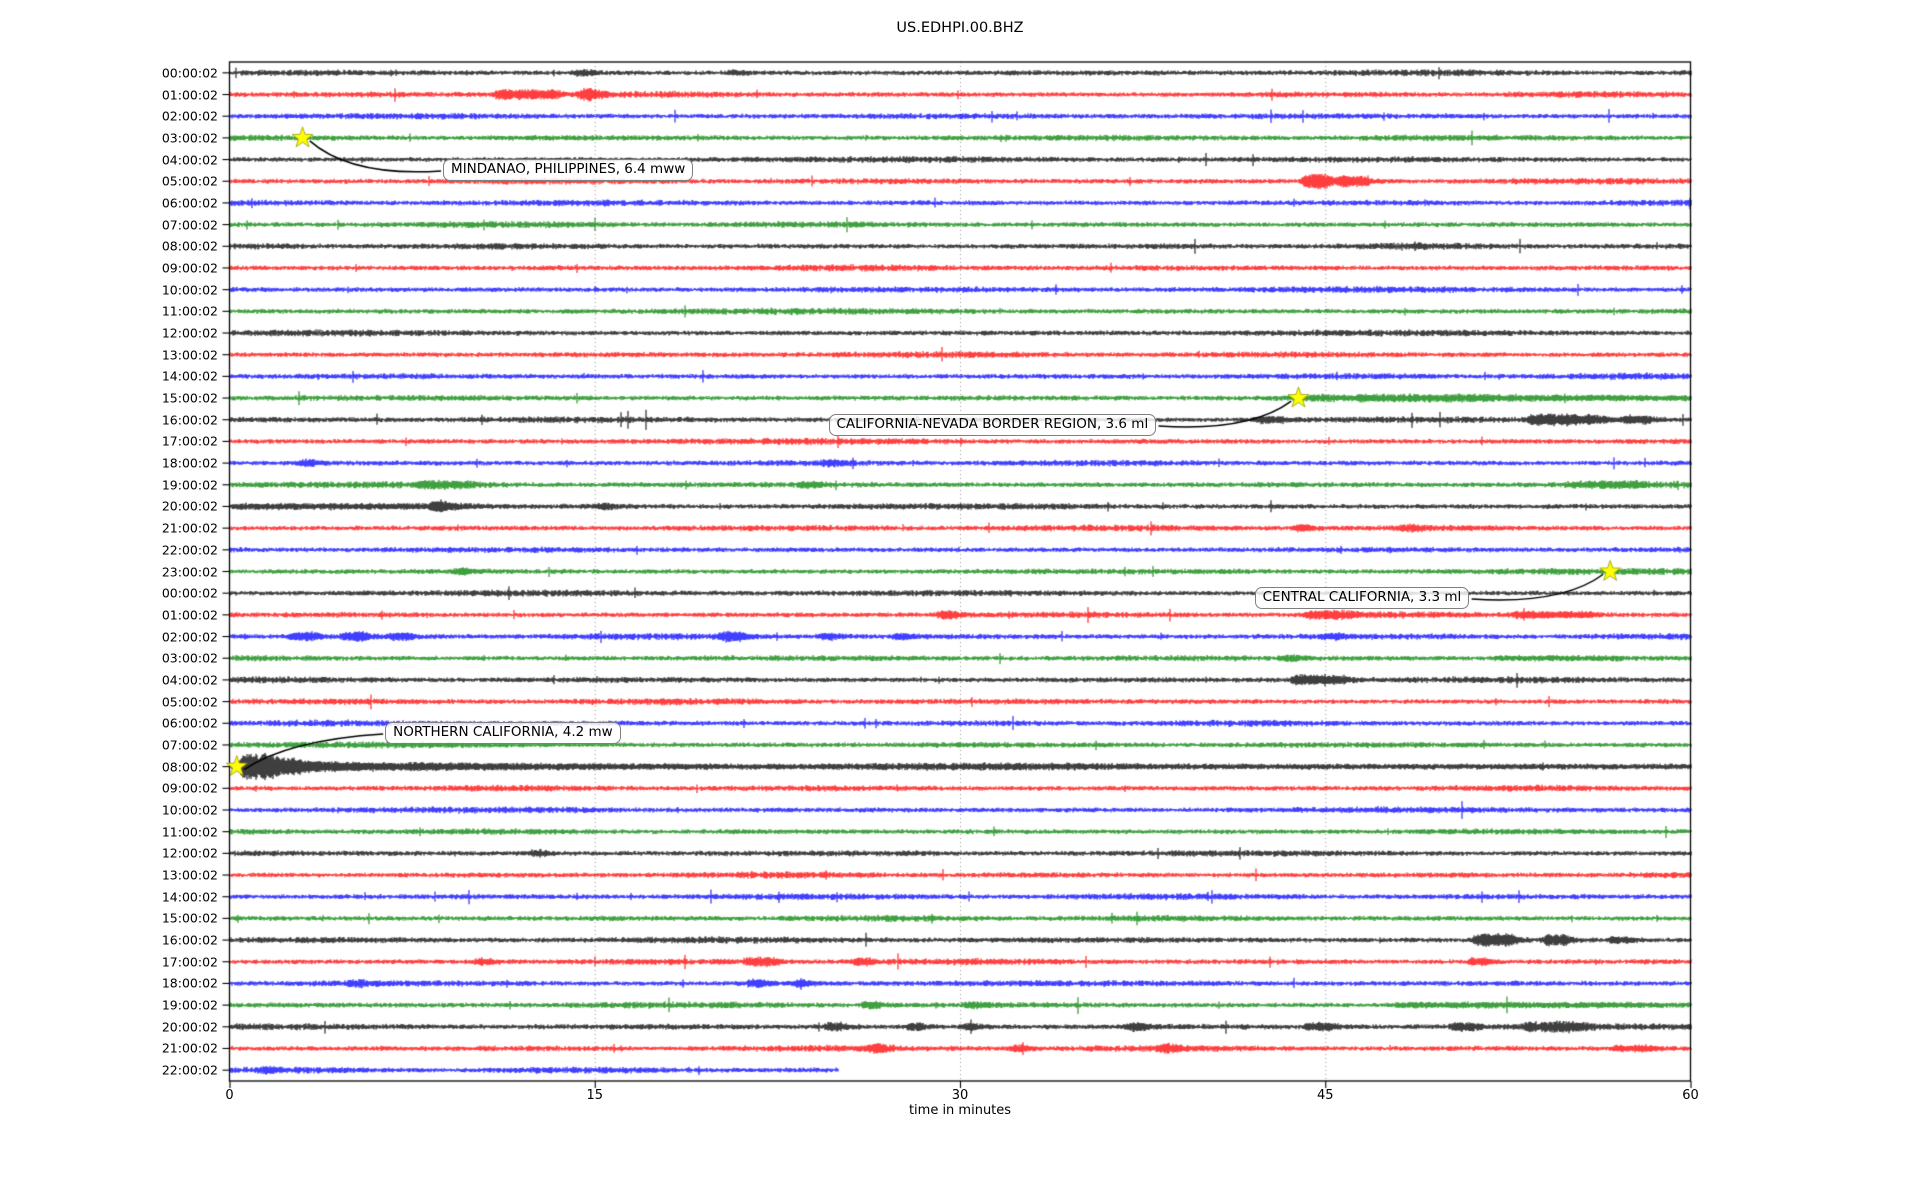 The image size is (1920, 1200). I want to click on x-tick-label: 0, so click(229, 1095).